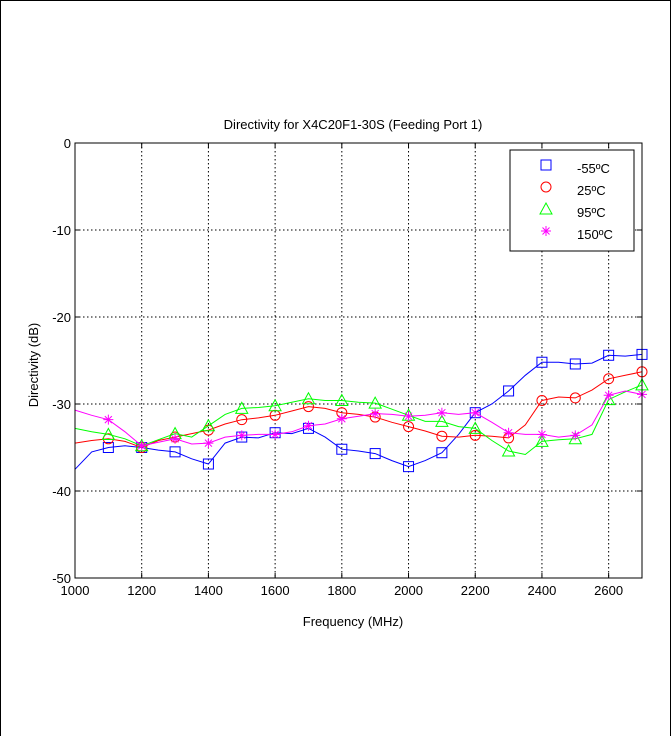 This screenshot has width=671, height=737. What do you see at coordinates (208, 590) in the screenshot?
I see `x-tick-label: 1400` at bounding box center [208, 590].